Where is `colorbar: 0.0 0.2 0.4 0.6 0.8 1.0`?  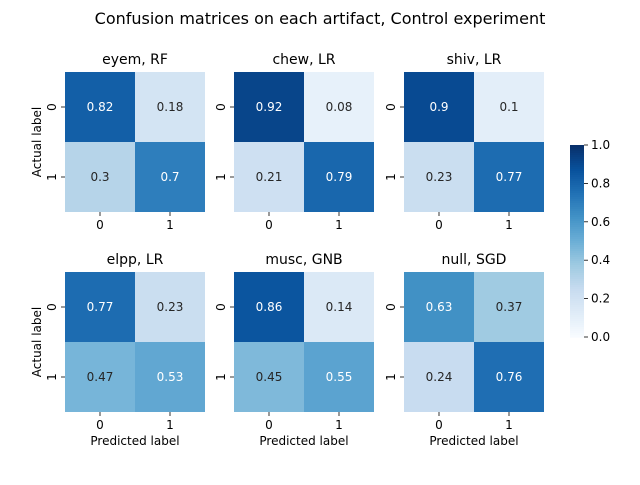 colorbar: 0.0 0.2 0.4 0.6 0.8 1.0 is located at coordinates (590, 241).